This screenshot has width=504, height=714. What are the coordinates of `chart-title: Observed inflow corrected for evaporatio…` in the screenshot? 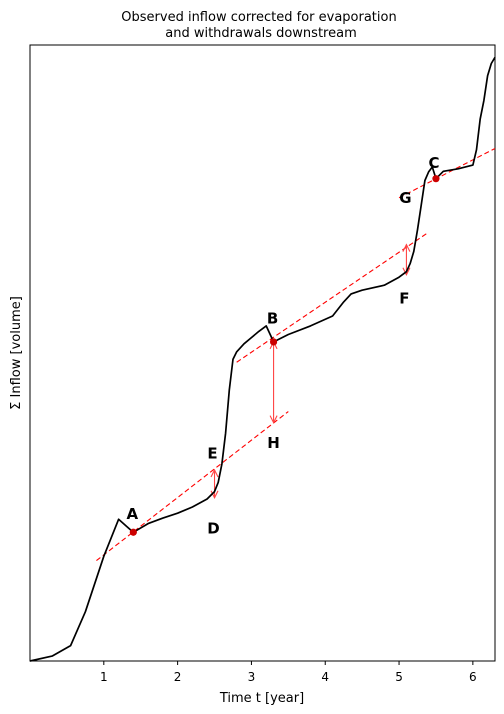 It's located at (258, 25).